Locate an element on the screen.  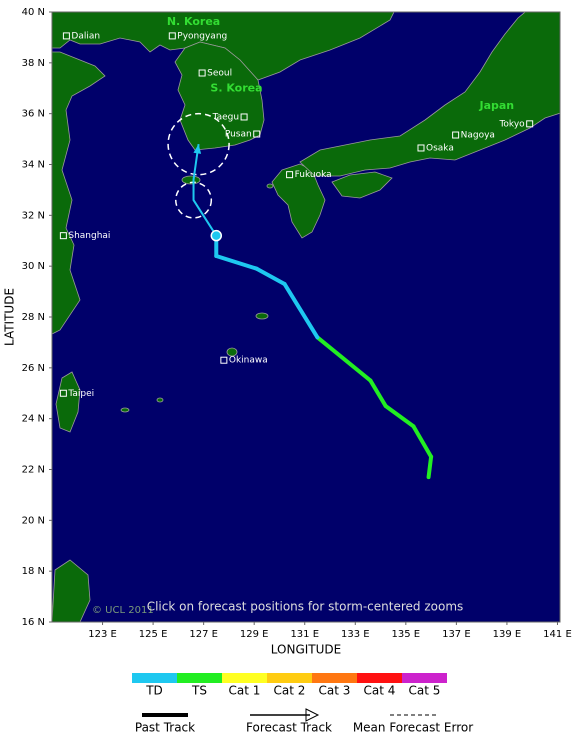
x-tick-label: 127 E is located at coordinates (203, 634).